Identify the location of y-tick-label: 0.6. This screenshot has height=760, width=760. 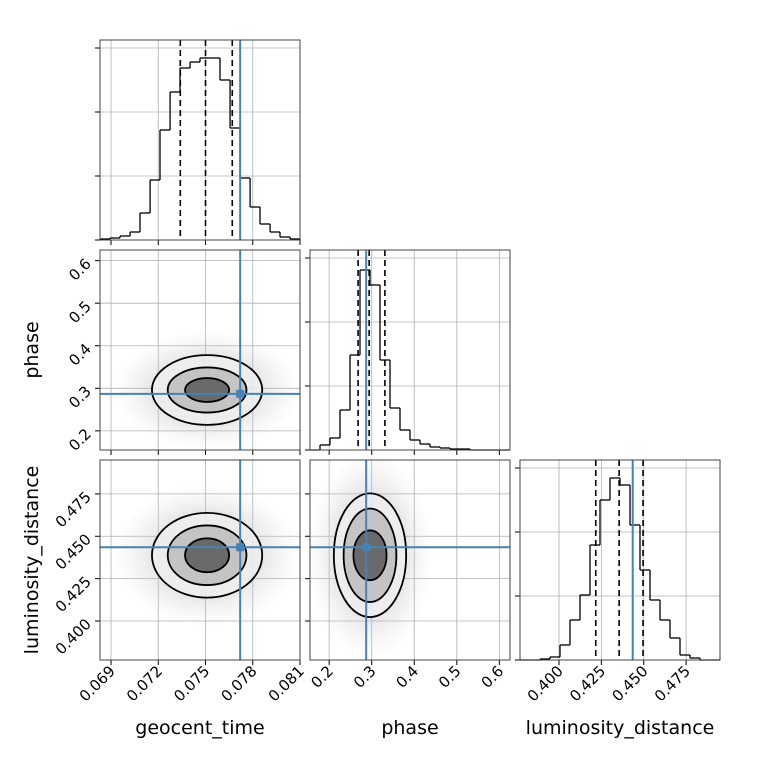
(80, 270).